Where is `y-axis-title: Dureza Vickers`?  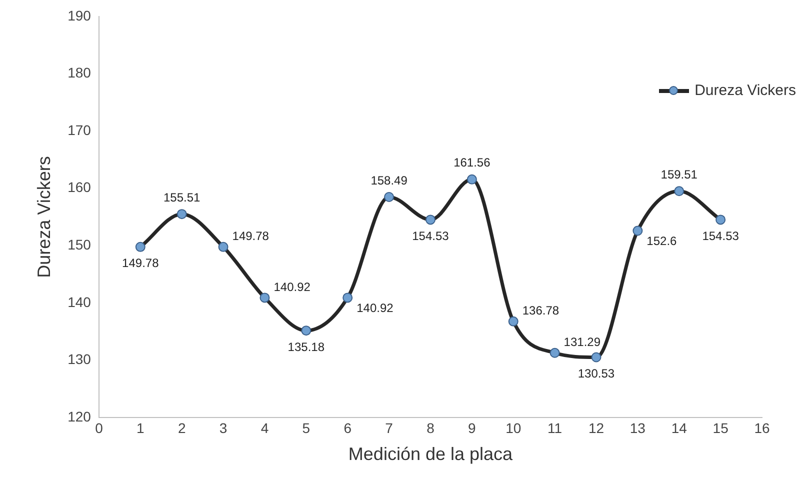 y-axis-title: Dureza Vickers is located at coordinates (44, 217).